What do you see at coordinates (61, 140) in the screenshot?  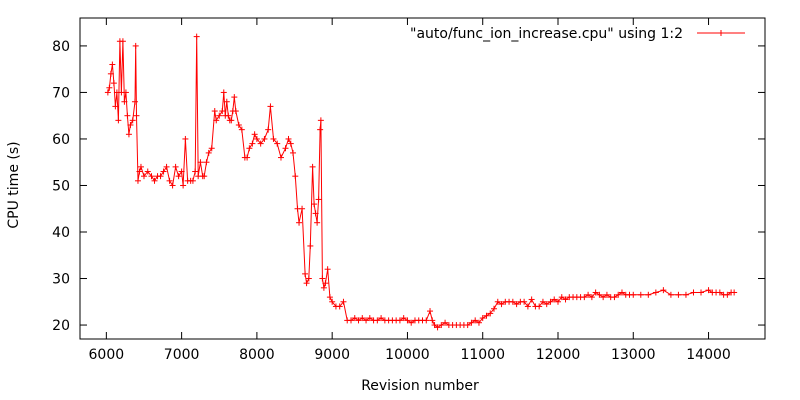 I see `y-tick-label: 60` at bounding box center [61, 140].